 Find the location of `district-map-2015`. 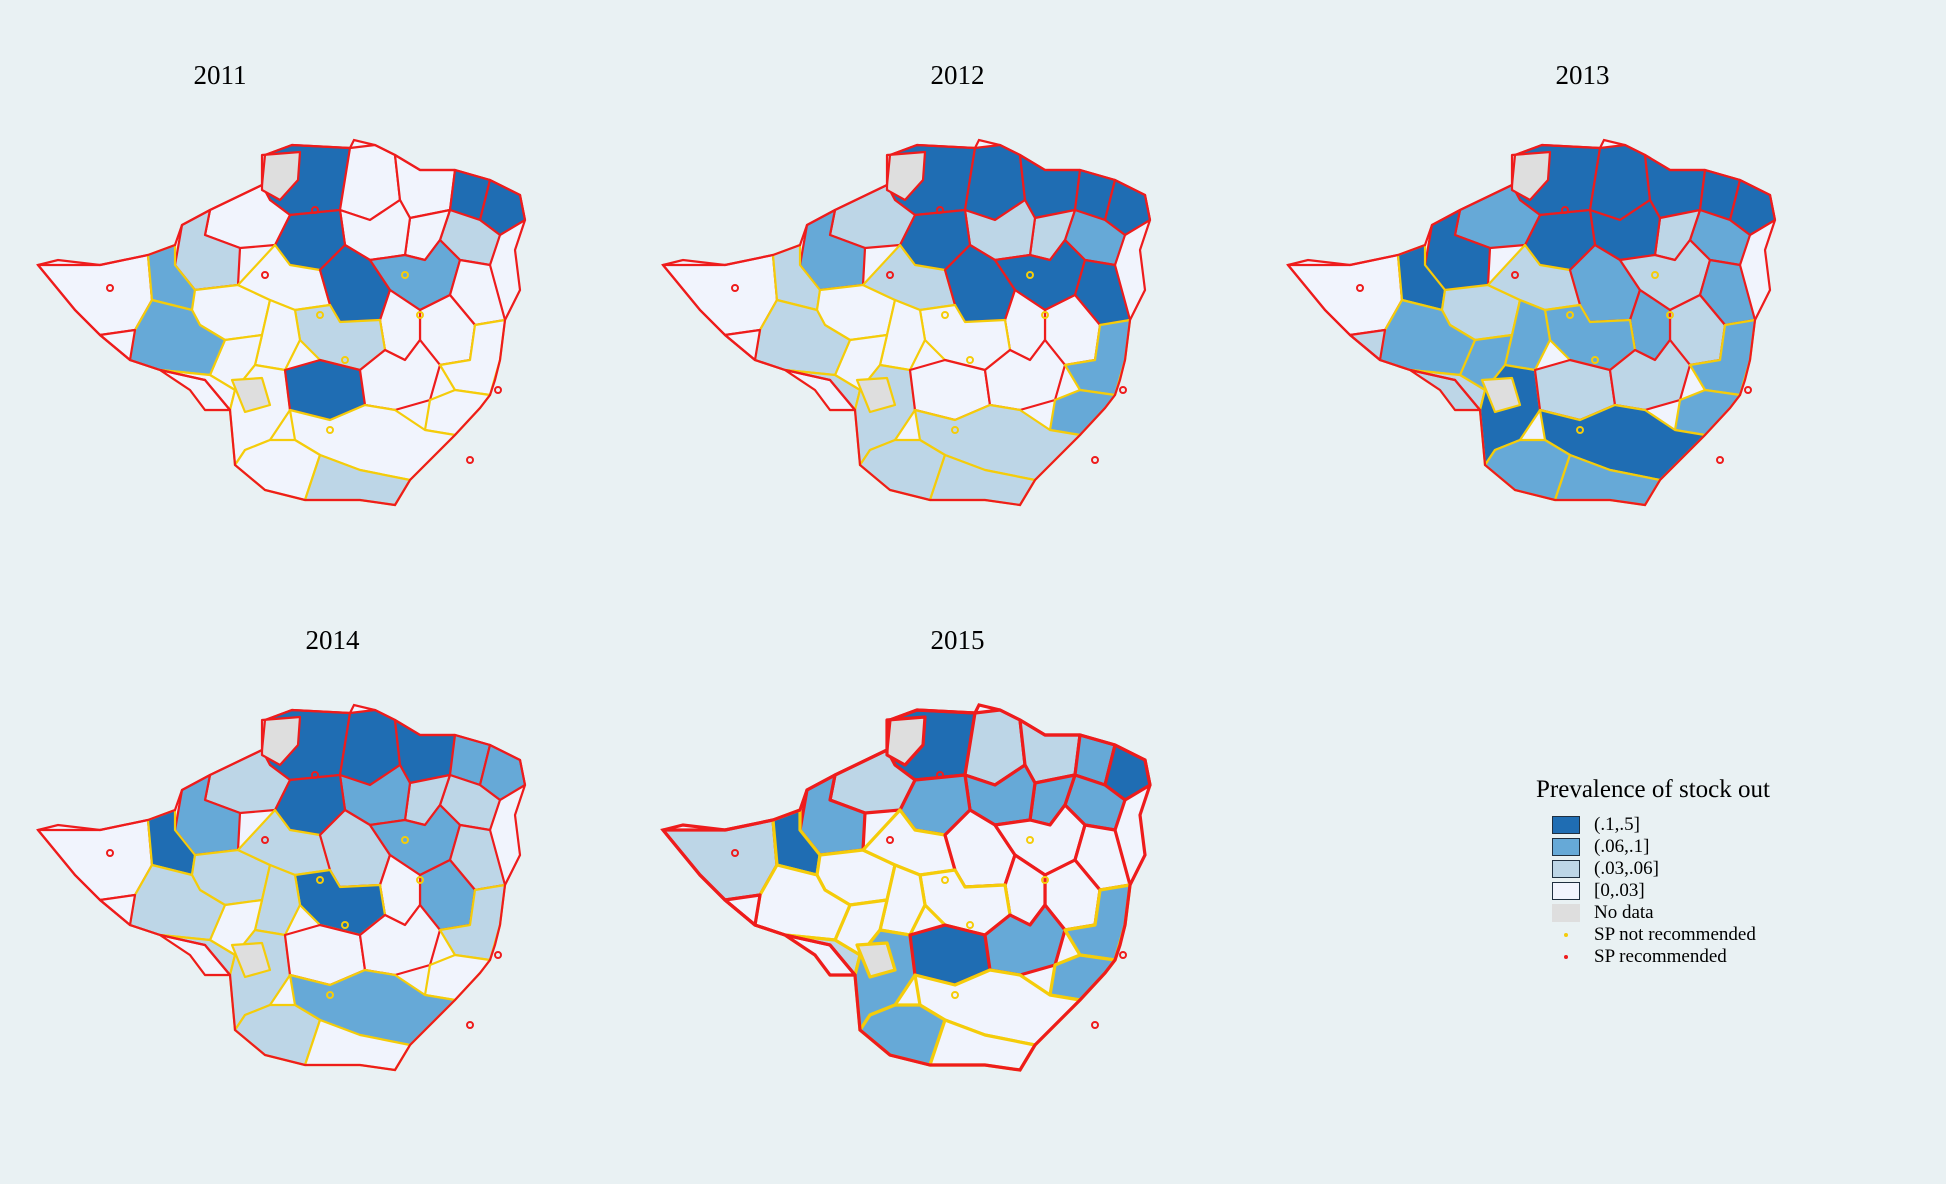

district-map-2015 is located at coordinates (906, 887).